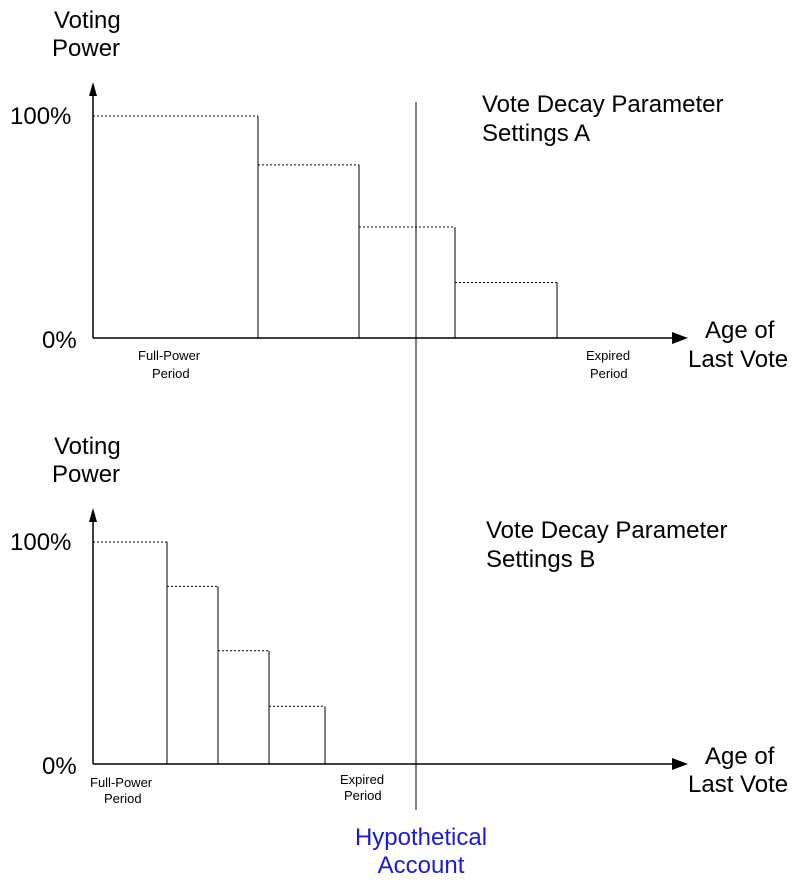 The width and height of the screenshot is (805, 884). Describe the element at coordinates (738, 784) in the screenshot. I see `chart-b-xlabel-line-2: Last Vote` at that location.